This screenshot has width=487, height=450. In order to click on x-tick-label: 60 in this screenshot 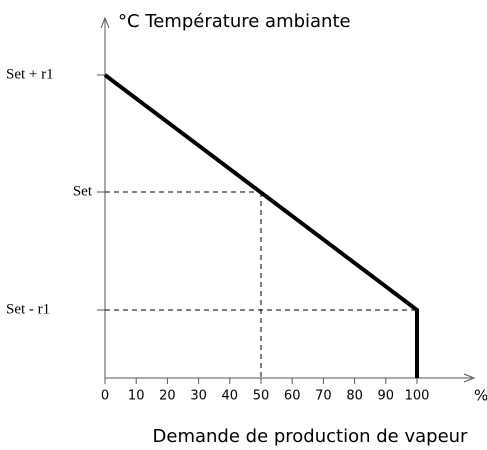, I will do `click(292, 396)`.